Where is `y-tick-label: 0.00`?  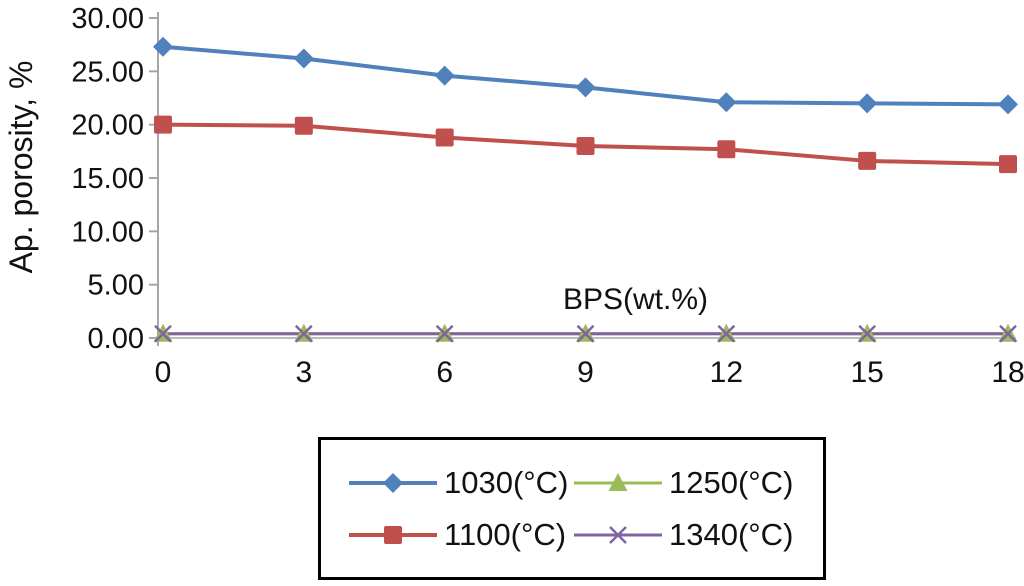
y-tick-label: 0.00 is located at coordinates (116, 339).